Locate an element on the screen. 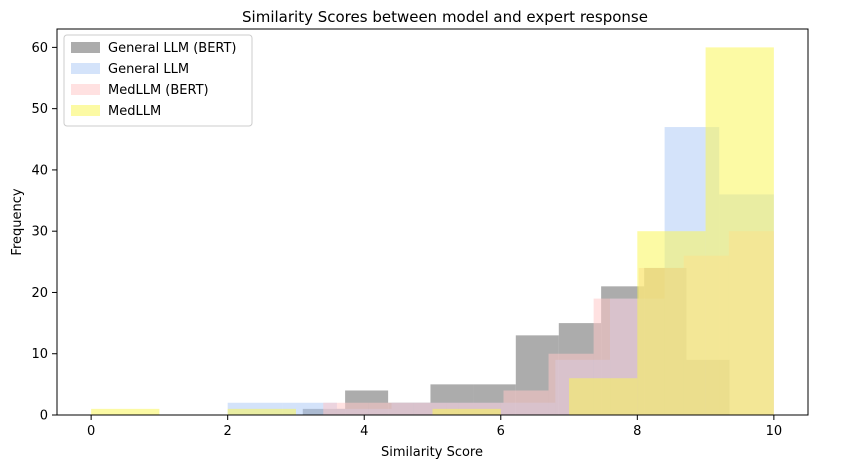 This screenshot has width=842, height=468. legend-label-0: General LLM (BERT) is located at coordinates (172, 48).